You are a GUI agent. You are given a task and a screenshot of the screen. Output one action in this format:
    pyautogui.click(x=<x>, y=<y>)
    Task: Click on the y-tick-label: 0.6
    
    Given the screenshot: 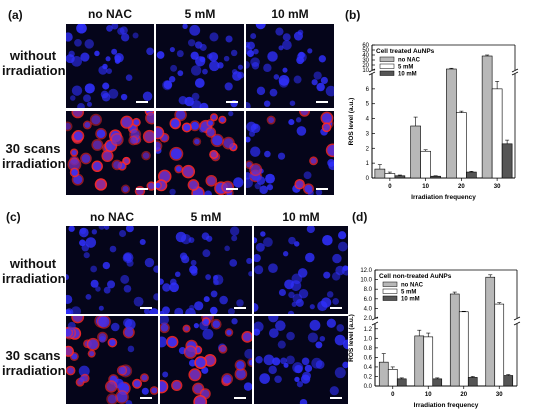 What is the action you would take?
    pyautogui.click(x=368, y=358)
    